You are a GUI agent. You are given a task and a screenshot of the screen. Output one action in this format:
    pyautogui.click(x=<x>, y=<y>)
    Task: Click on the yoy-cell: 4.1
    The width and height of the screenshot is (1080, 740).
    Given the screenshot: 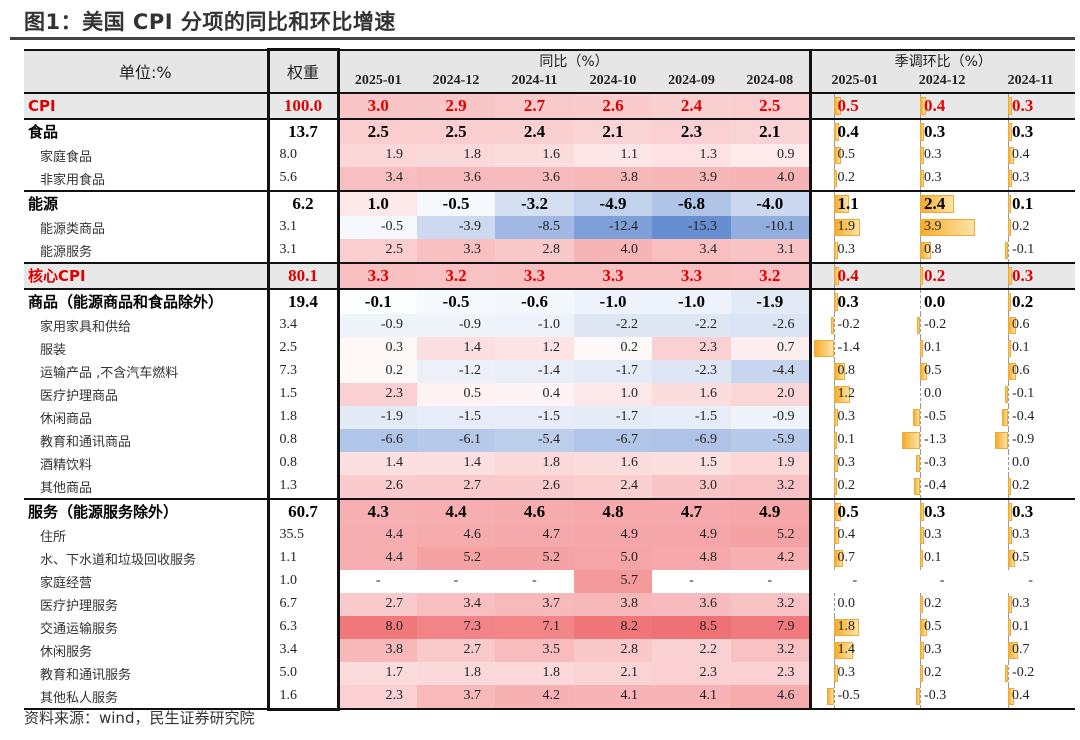 What is the action you would take?
    pyautogui.click(x=613, y=697)
    